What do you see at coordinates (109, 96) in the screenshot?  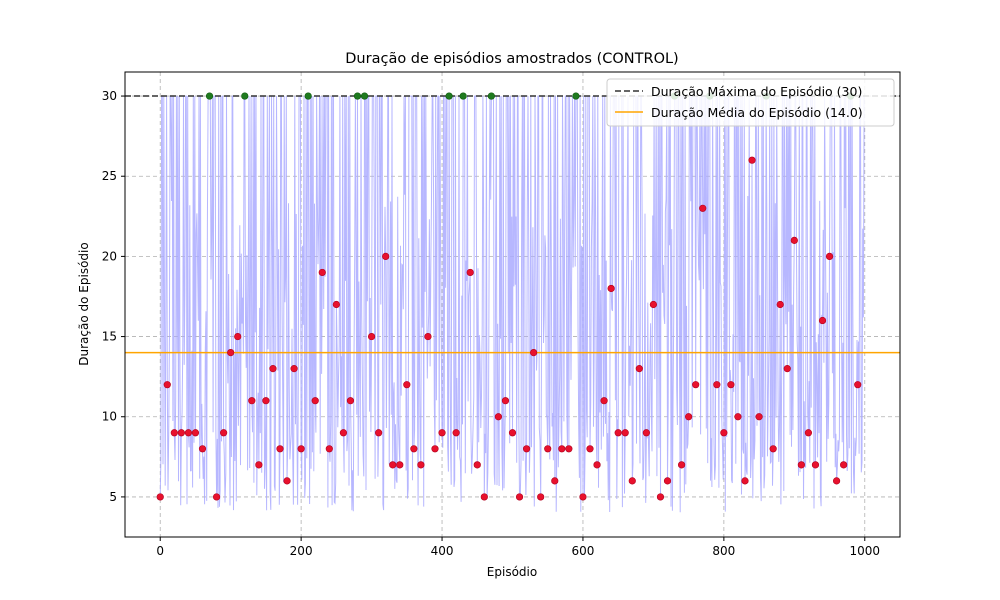 I see `y-tick-label: 30` at bounding box center [109, 96].